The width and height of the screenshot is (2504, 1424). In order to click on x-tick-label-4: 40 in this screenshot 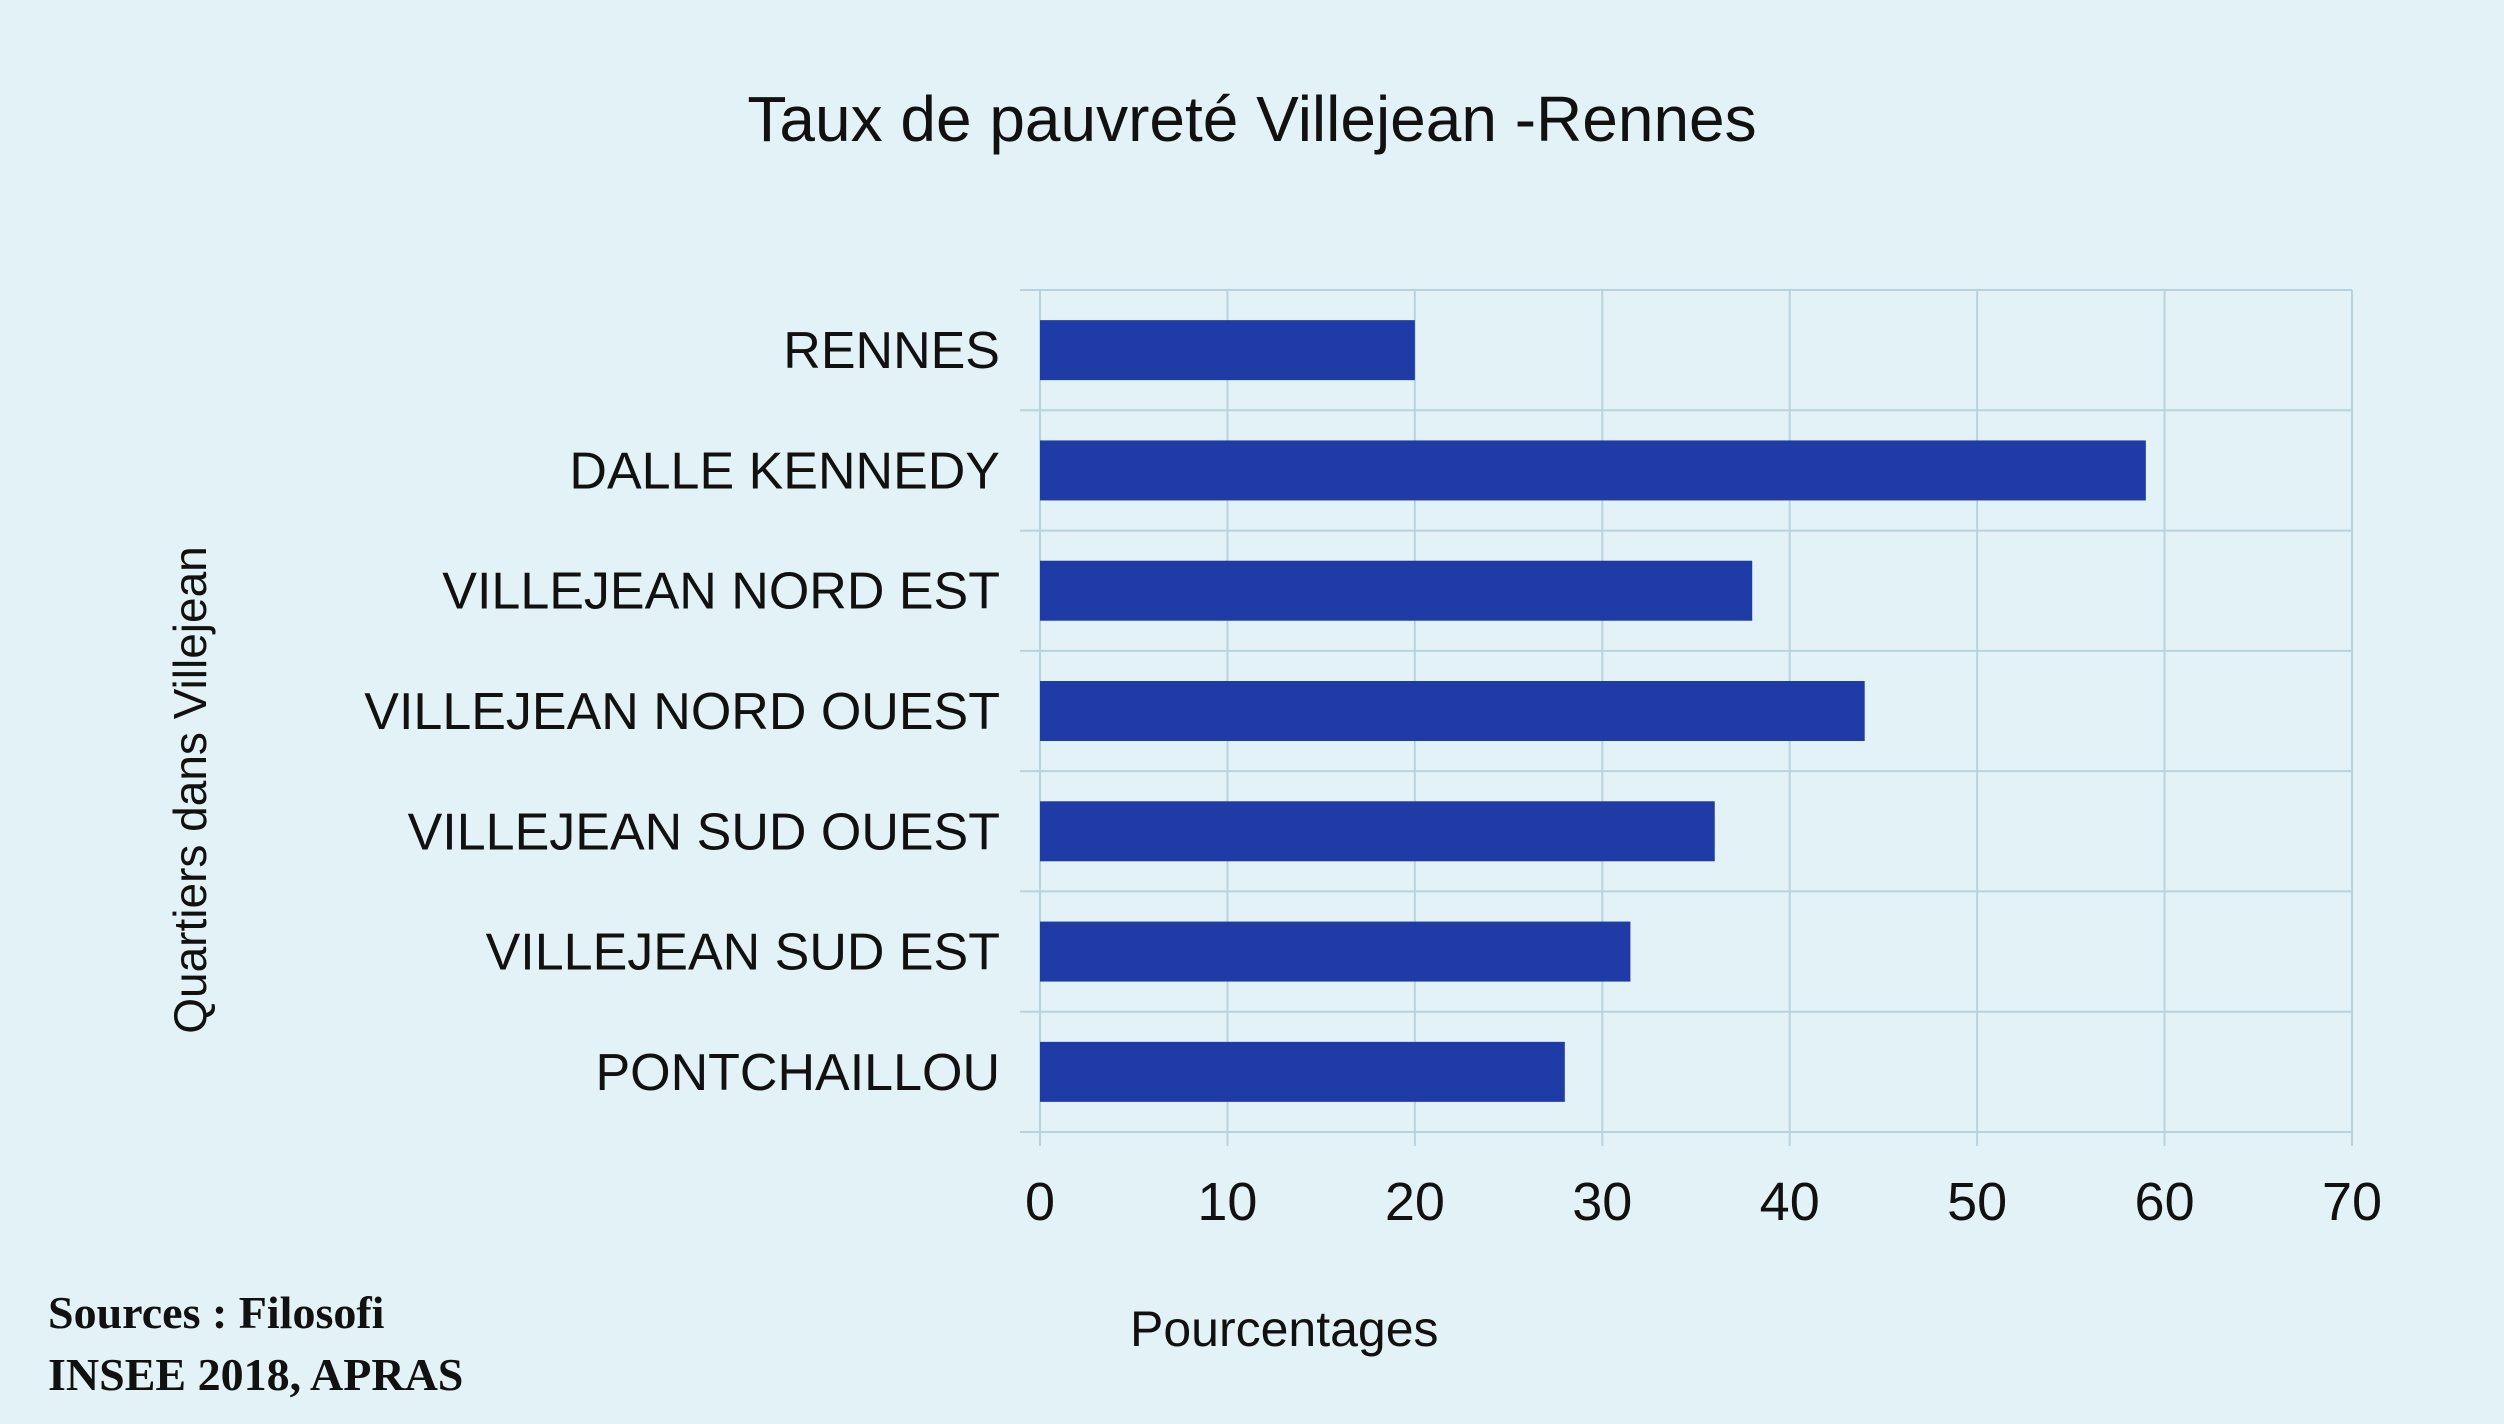, I will do `click(1790, 1202)`.